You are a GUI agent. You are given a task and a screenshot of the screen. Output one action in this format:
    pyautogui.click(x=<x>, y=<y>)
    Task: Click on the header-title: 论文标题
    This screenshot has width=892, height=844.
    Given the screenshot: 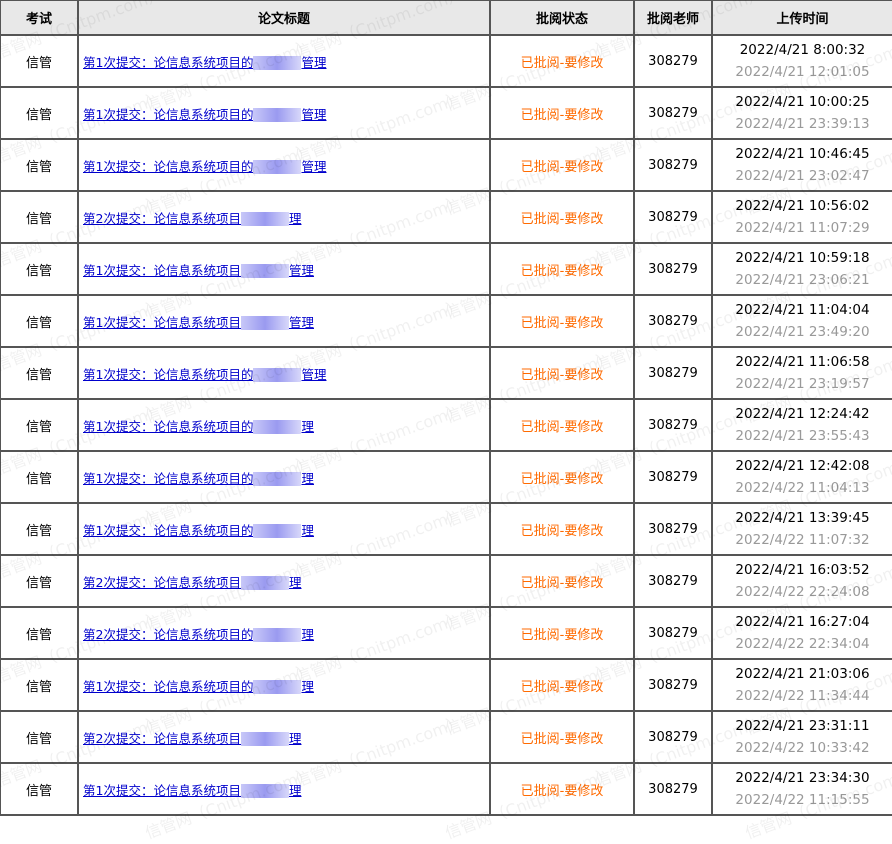 What is the action you would take?
    pyautogui.click(x=284, y=18)
    